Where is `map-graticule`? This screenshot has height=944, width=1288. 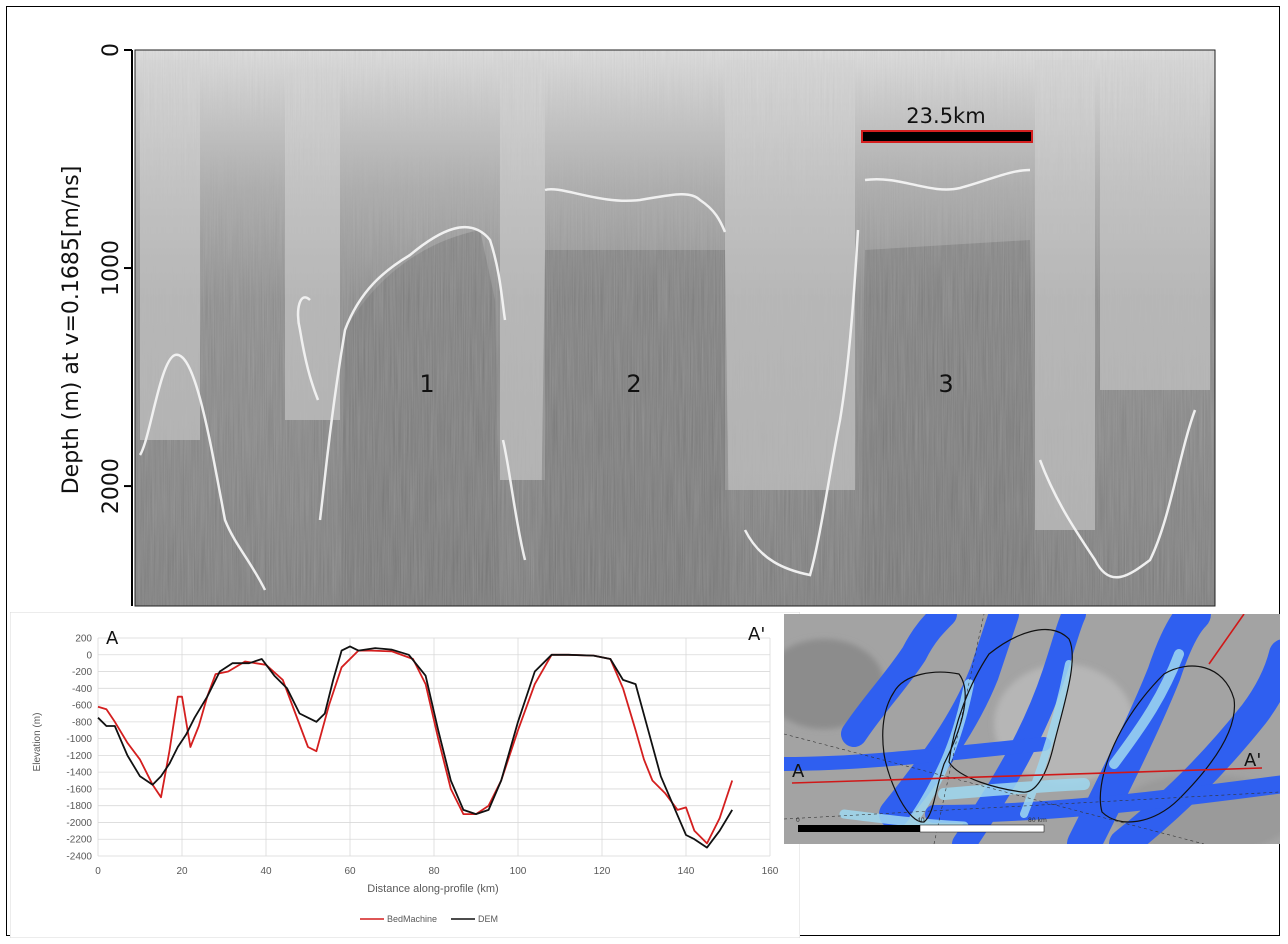
map-graticule is located at coordinates (1032, 729).